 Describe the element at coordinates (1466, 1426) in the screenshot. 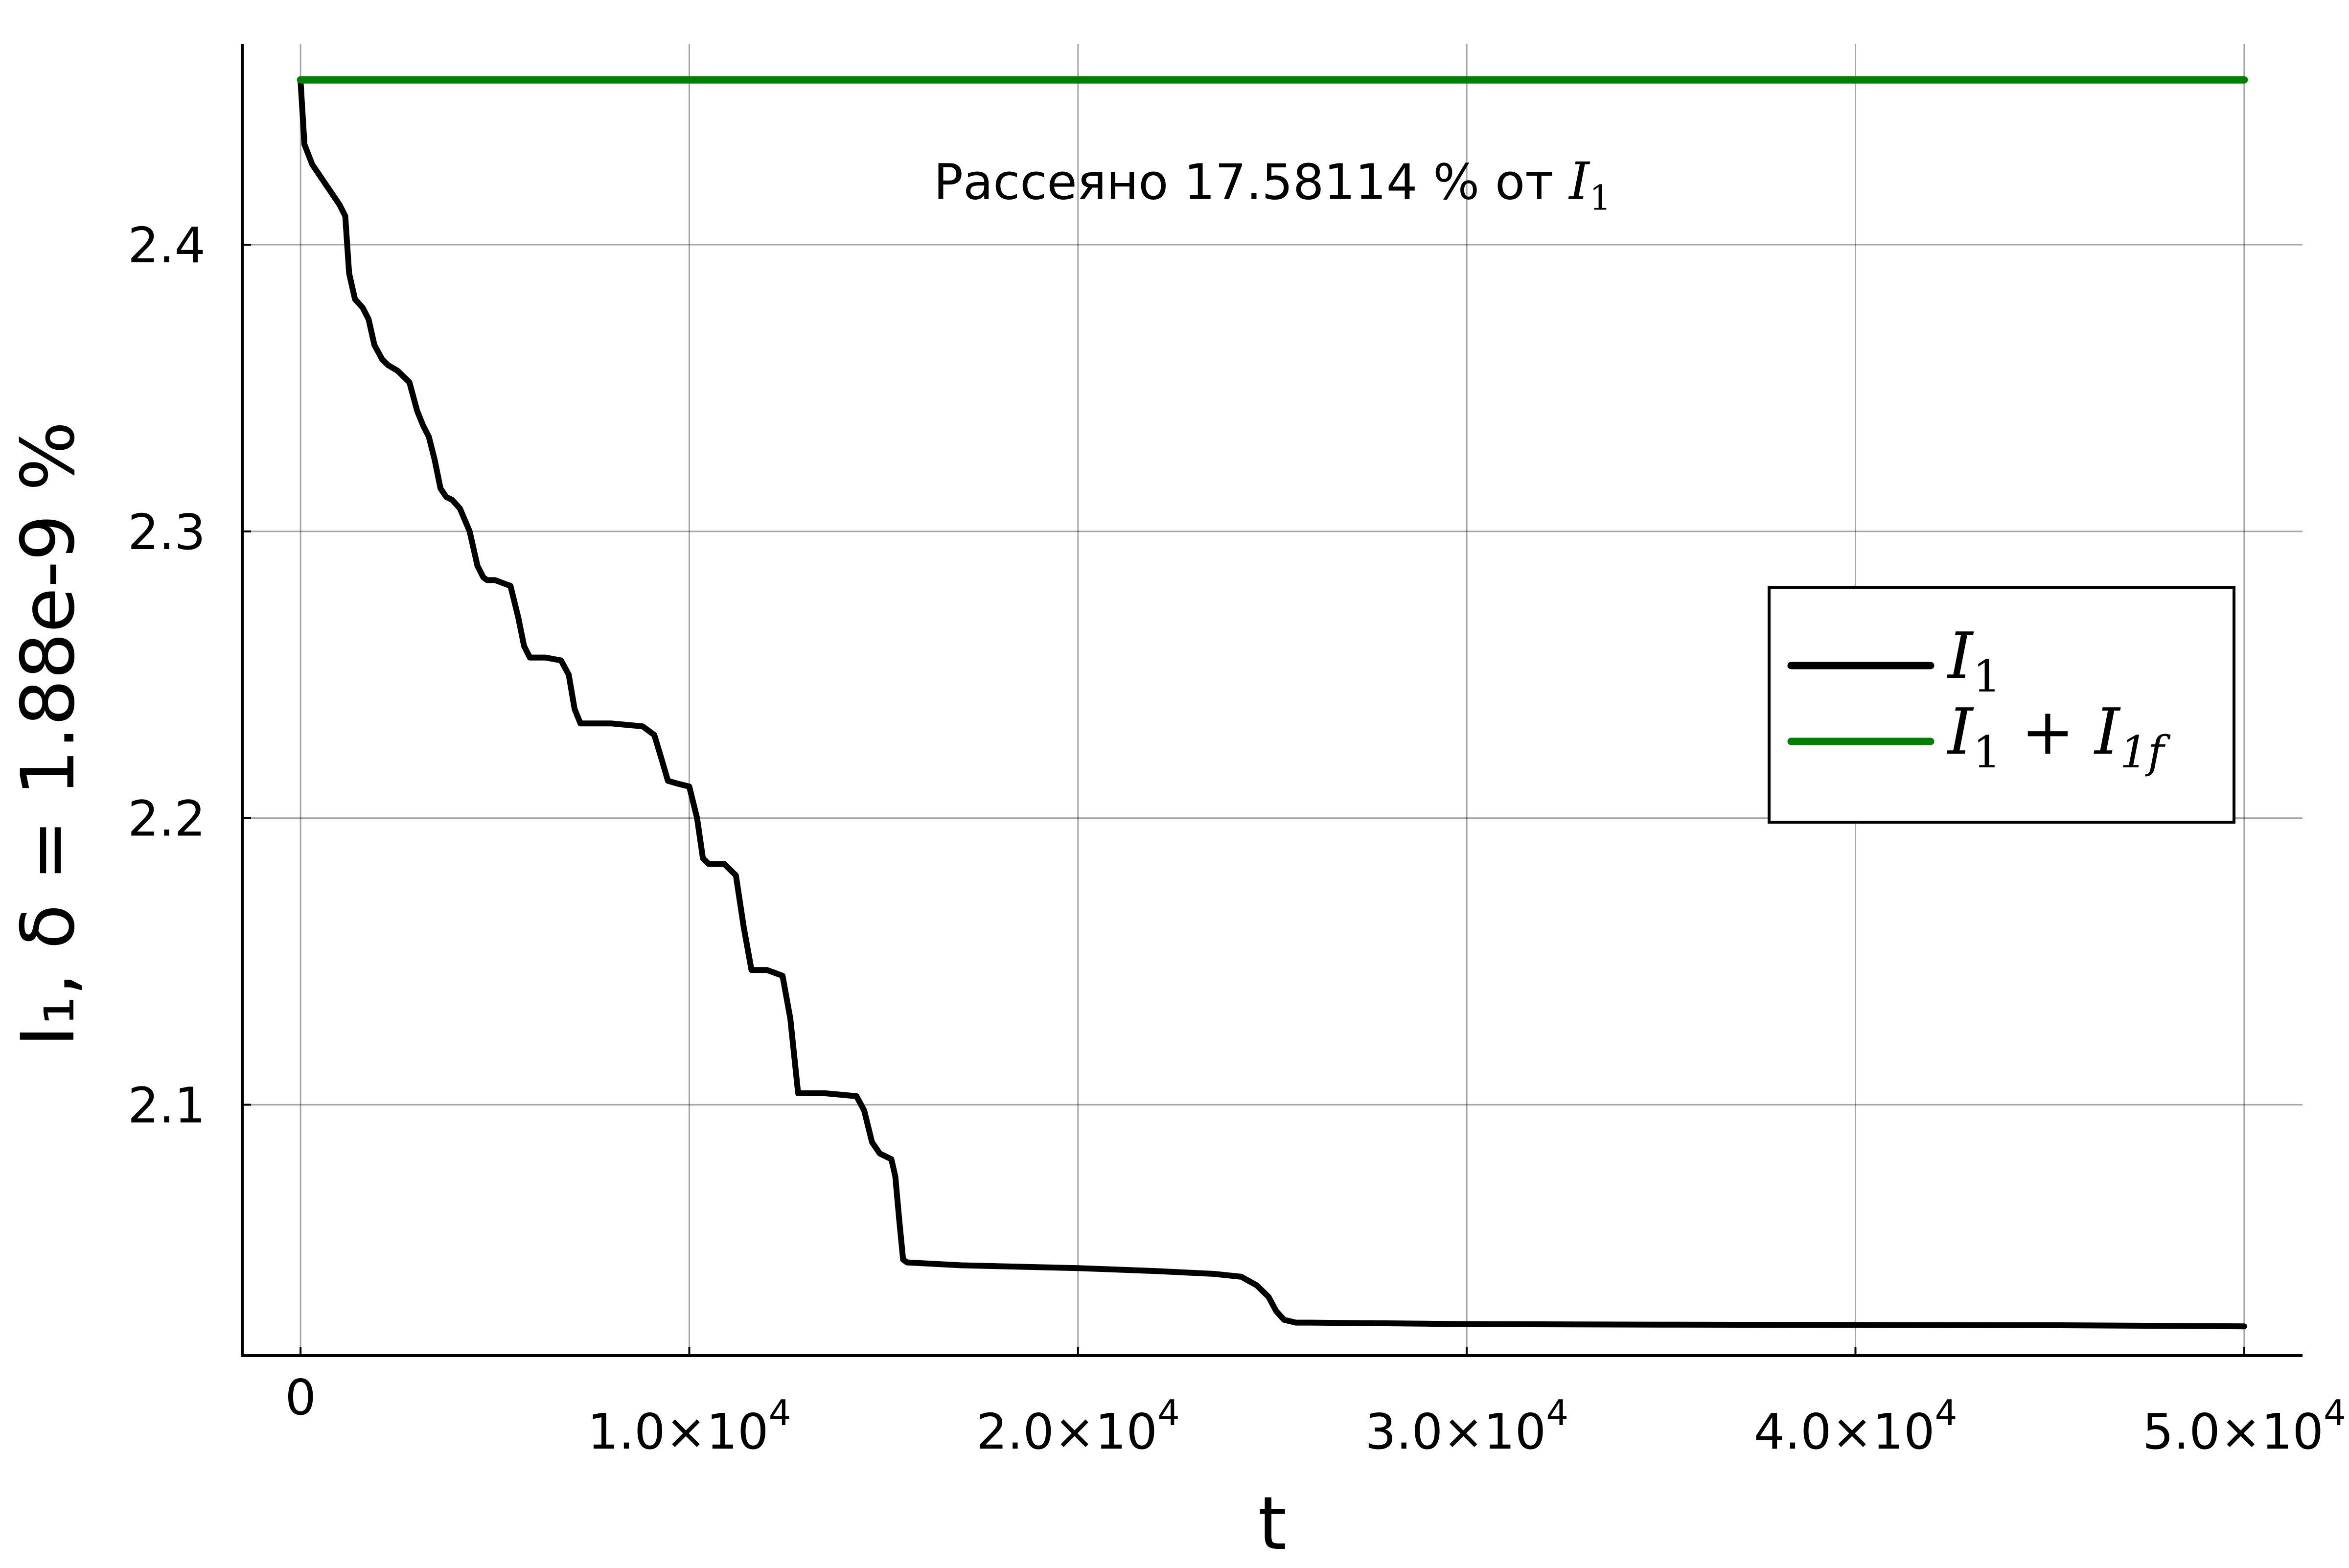

I see `x-tick-label-3: 3.0×10⁴` at that location.